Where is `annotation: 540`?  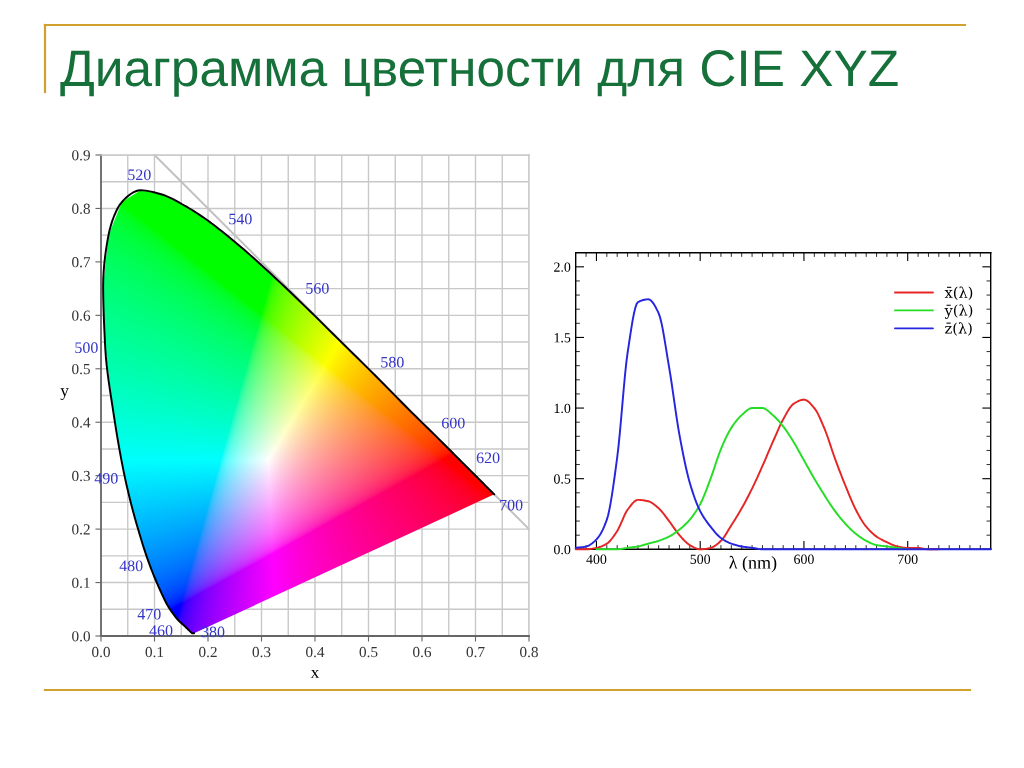 annotation: 540 is located at coordinates (240, 219).